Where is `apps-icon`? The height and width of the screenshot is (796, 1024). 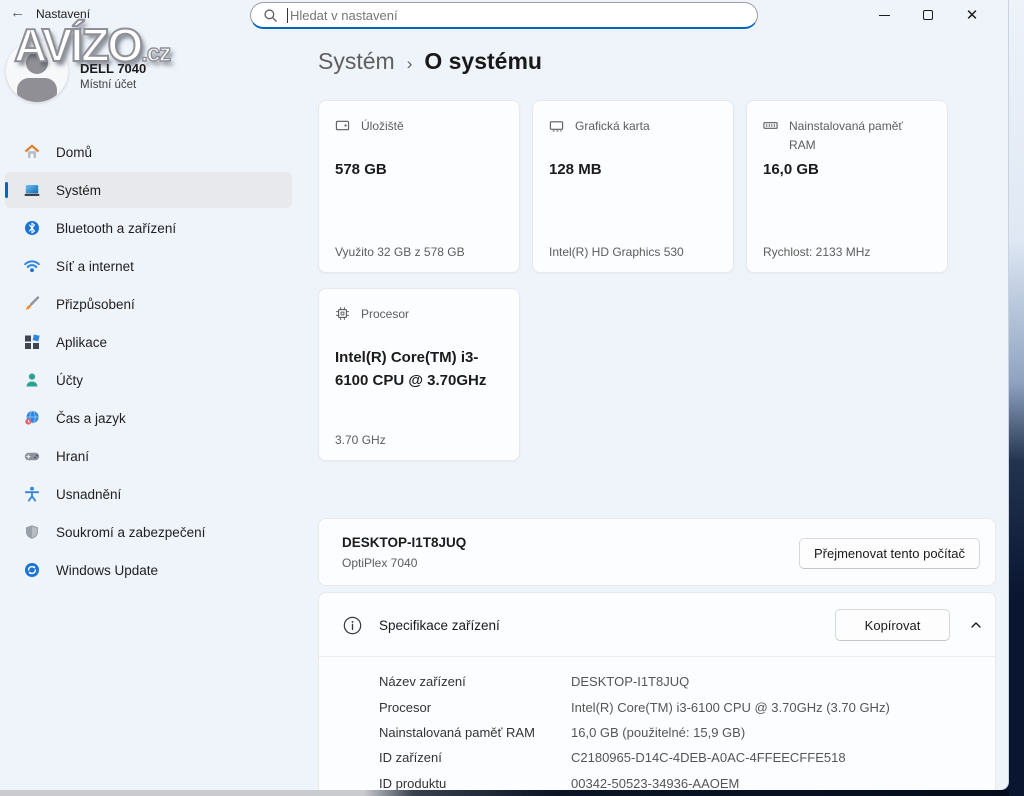 apps-icon is located at coordinates (32, 341).